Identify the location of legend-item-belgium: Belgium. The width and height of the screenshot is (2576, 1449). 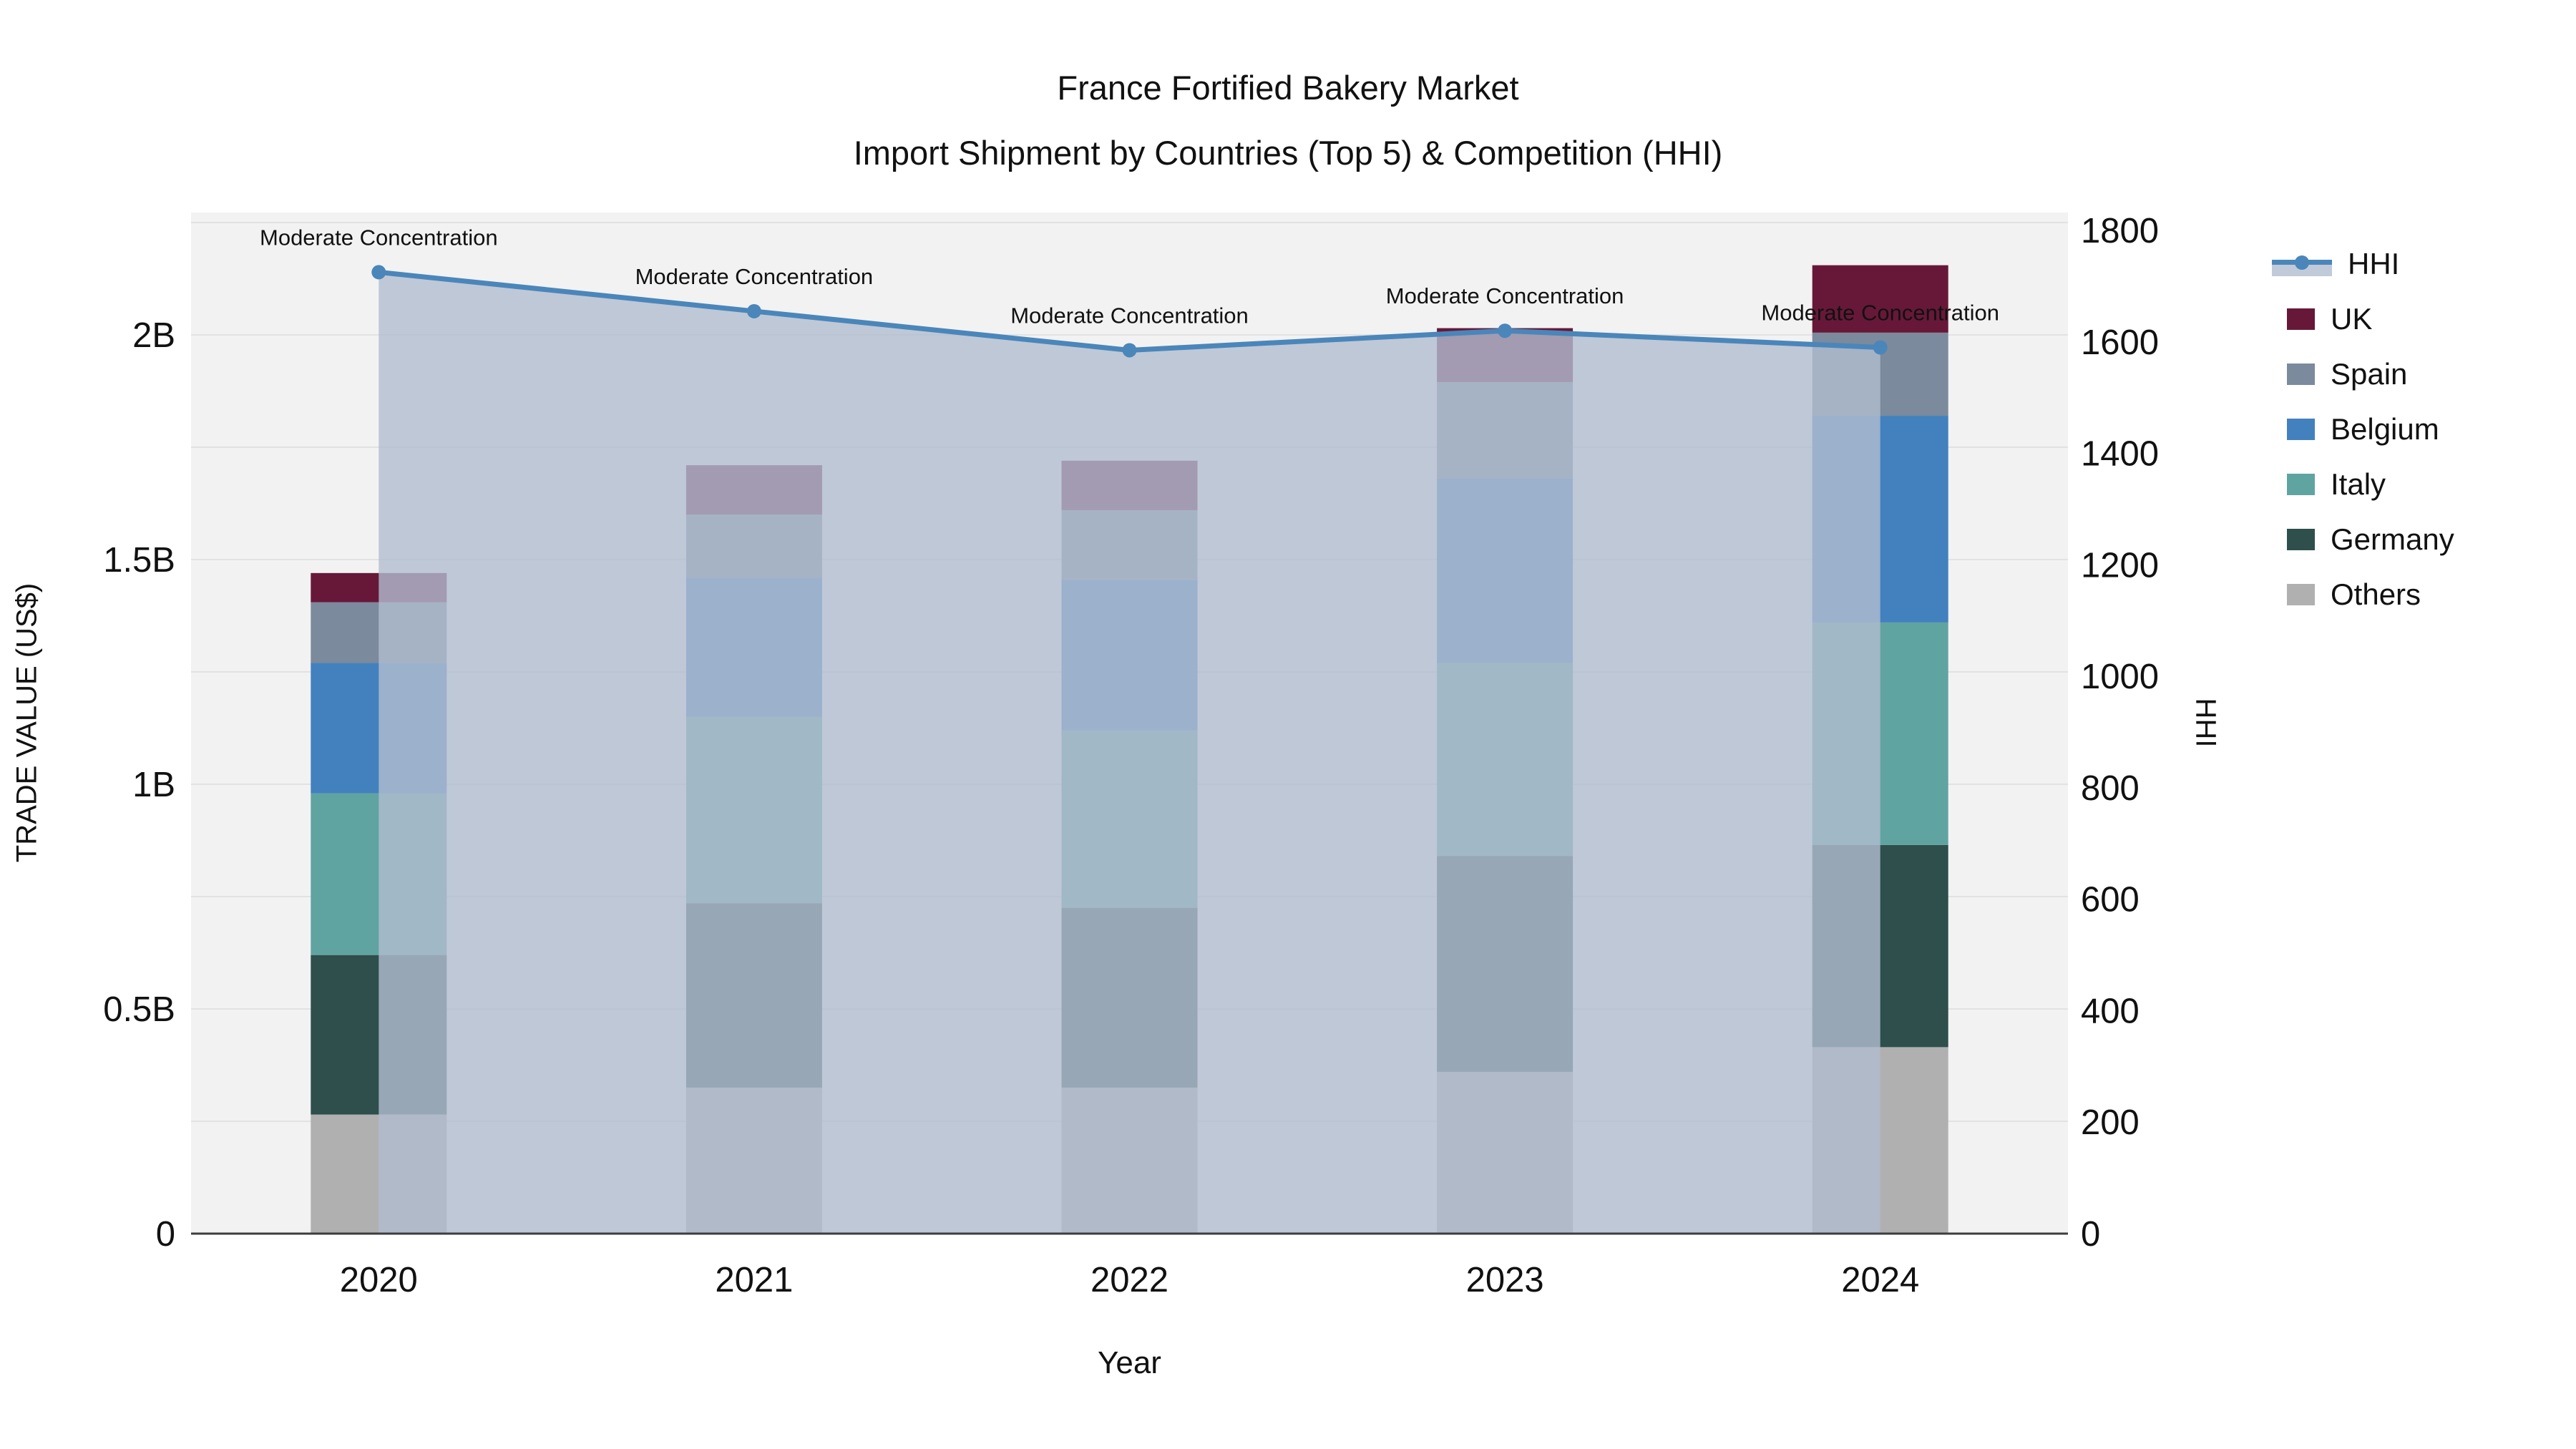
(2363, 429).